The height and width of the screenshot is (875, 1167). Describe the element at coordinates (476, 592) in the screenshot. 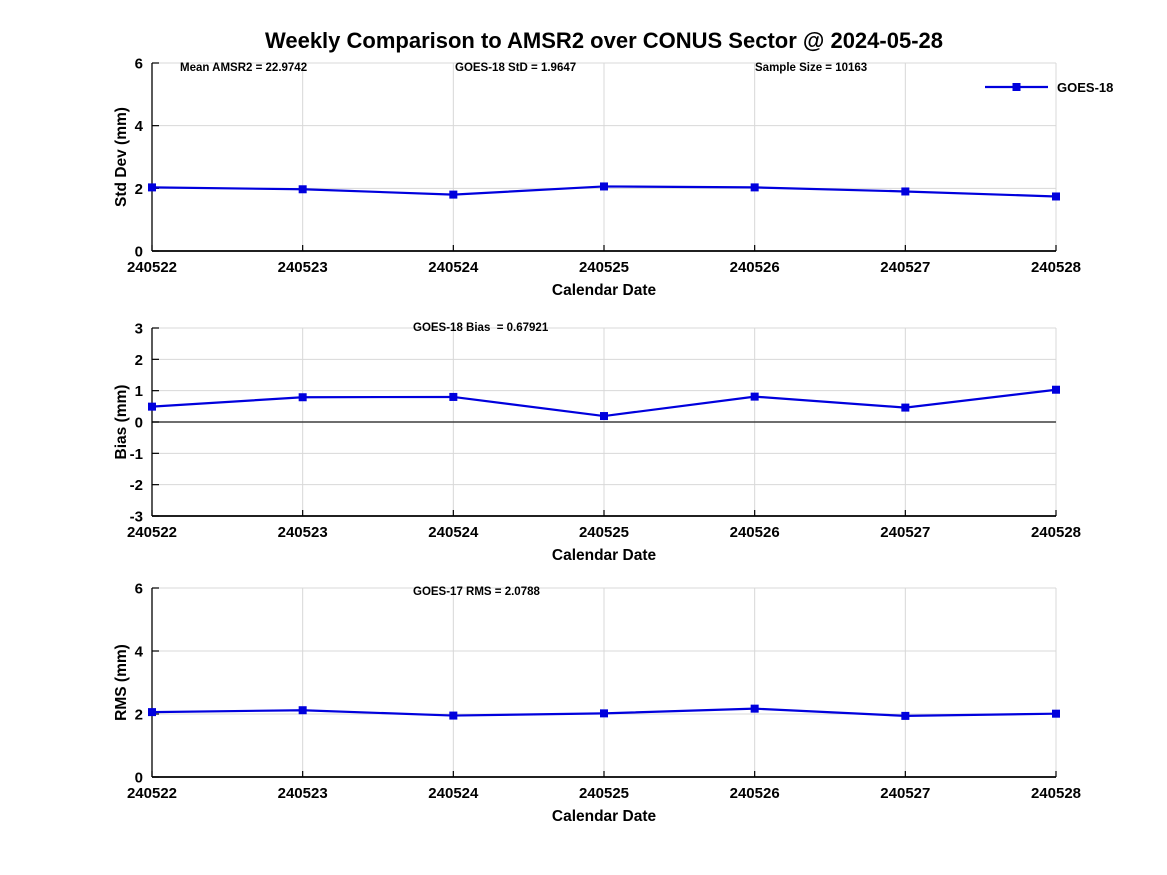

I see `stat-annotation: GOES-17 RMS = 2.0788` at that location.